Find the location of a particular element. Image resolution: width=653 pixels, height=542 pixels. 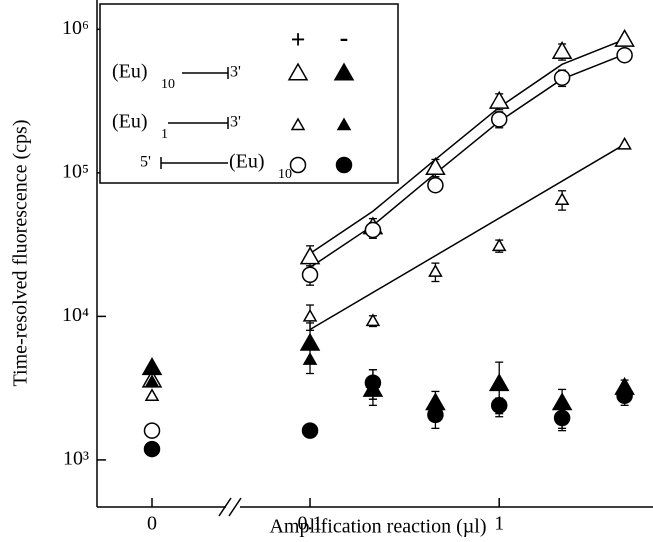

legend-column: - is located at coordinates (344, 37).